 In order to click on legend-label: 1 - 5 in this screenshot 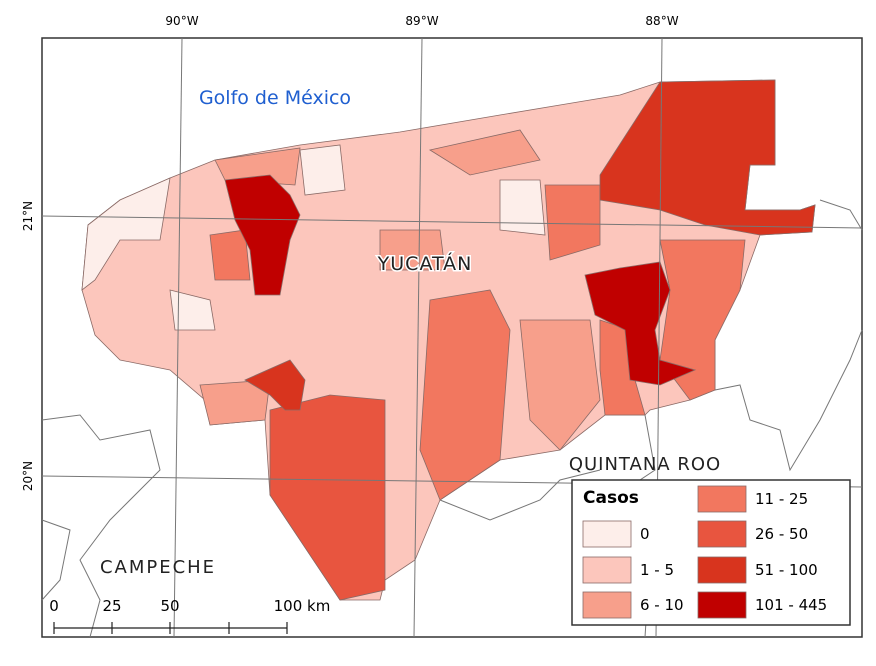, I will do `click(657, 570)`.